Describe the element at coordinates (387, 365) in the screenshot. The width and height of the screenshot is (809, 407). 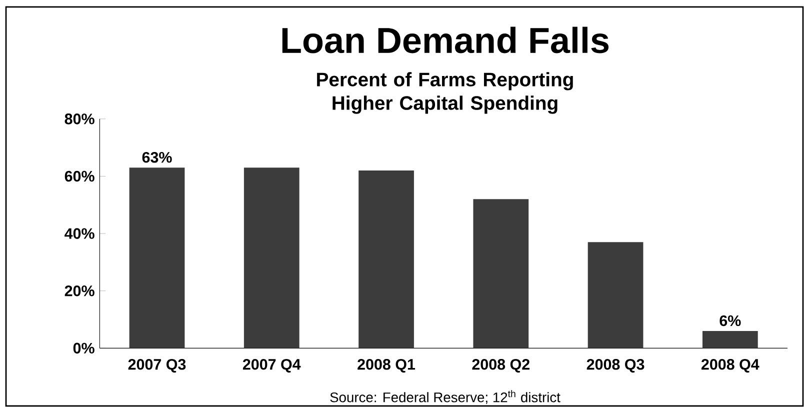
I see `x-tick-label: 2008 Q1` at that location.